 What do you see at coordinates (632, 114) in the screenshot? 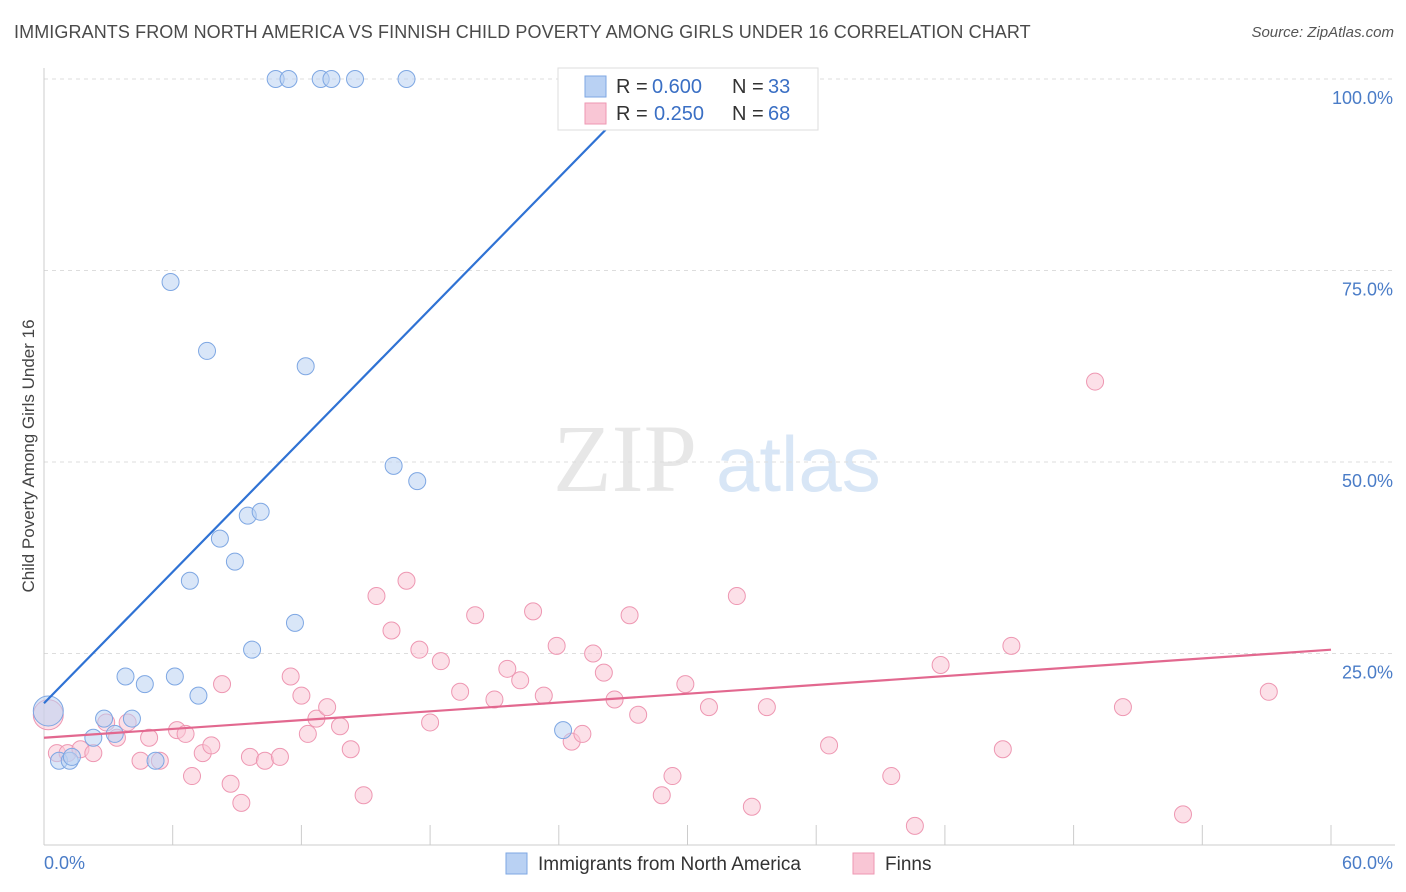
I see `legend-r-label-2: R =` at bounding box center [632, 114].